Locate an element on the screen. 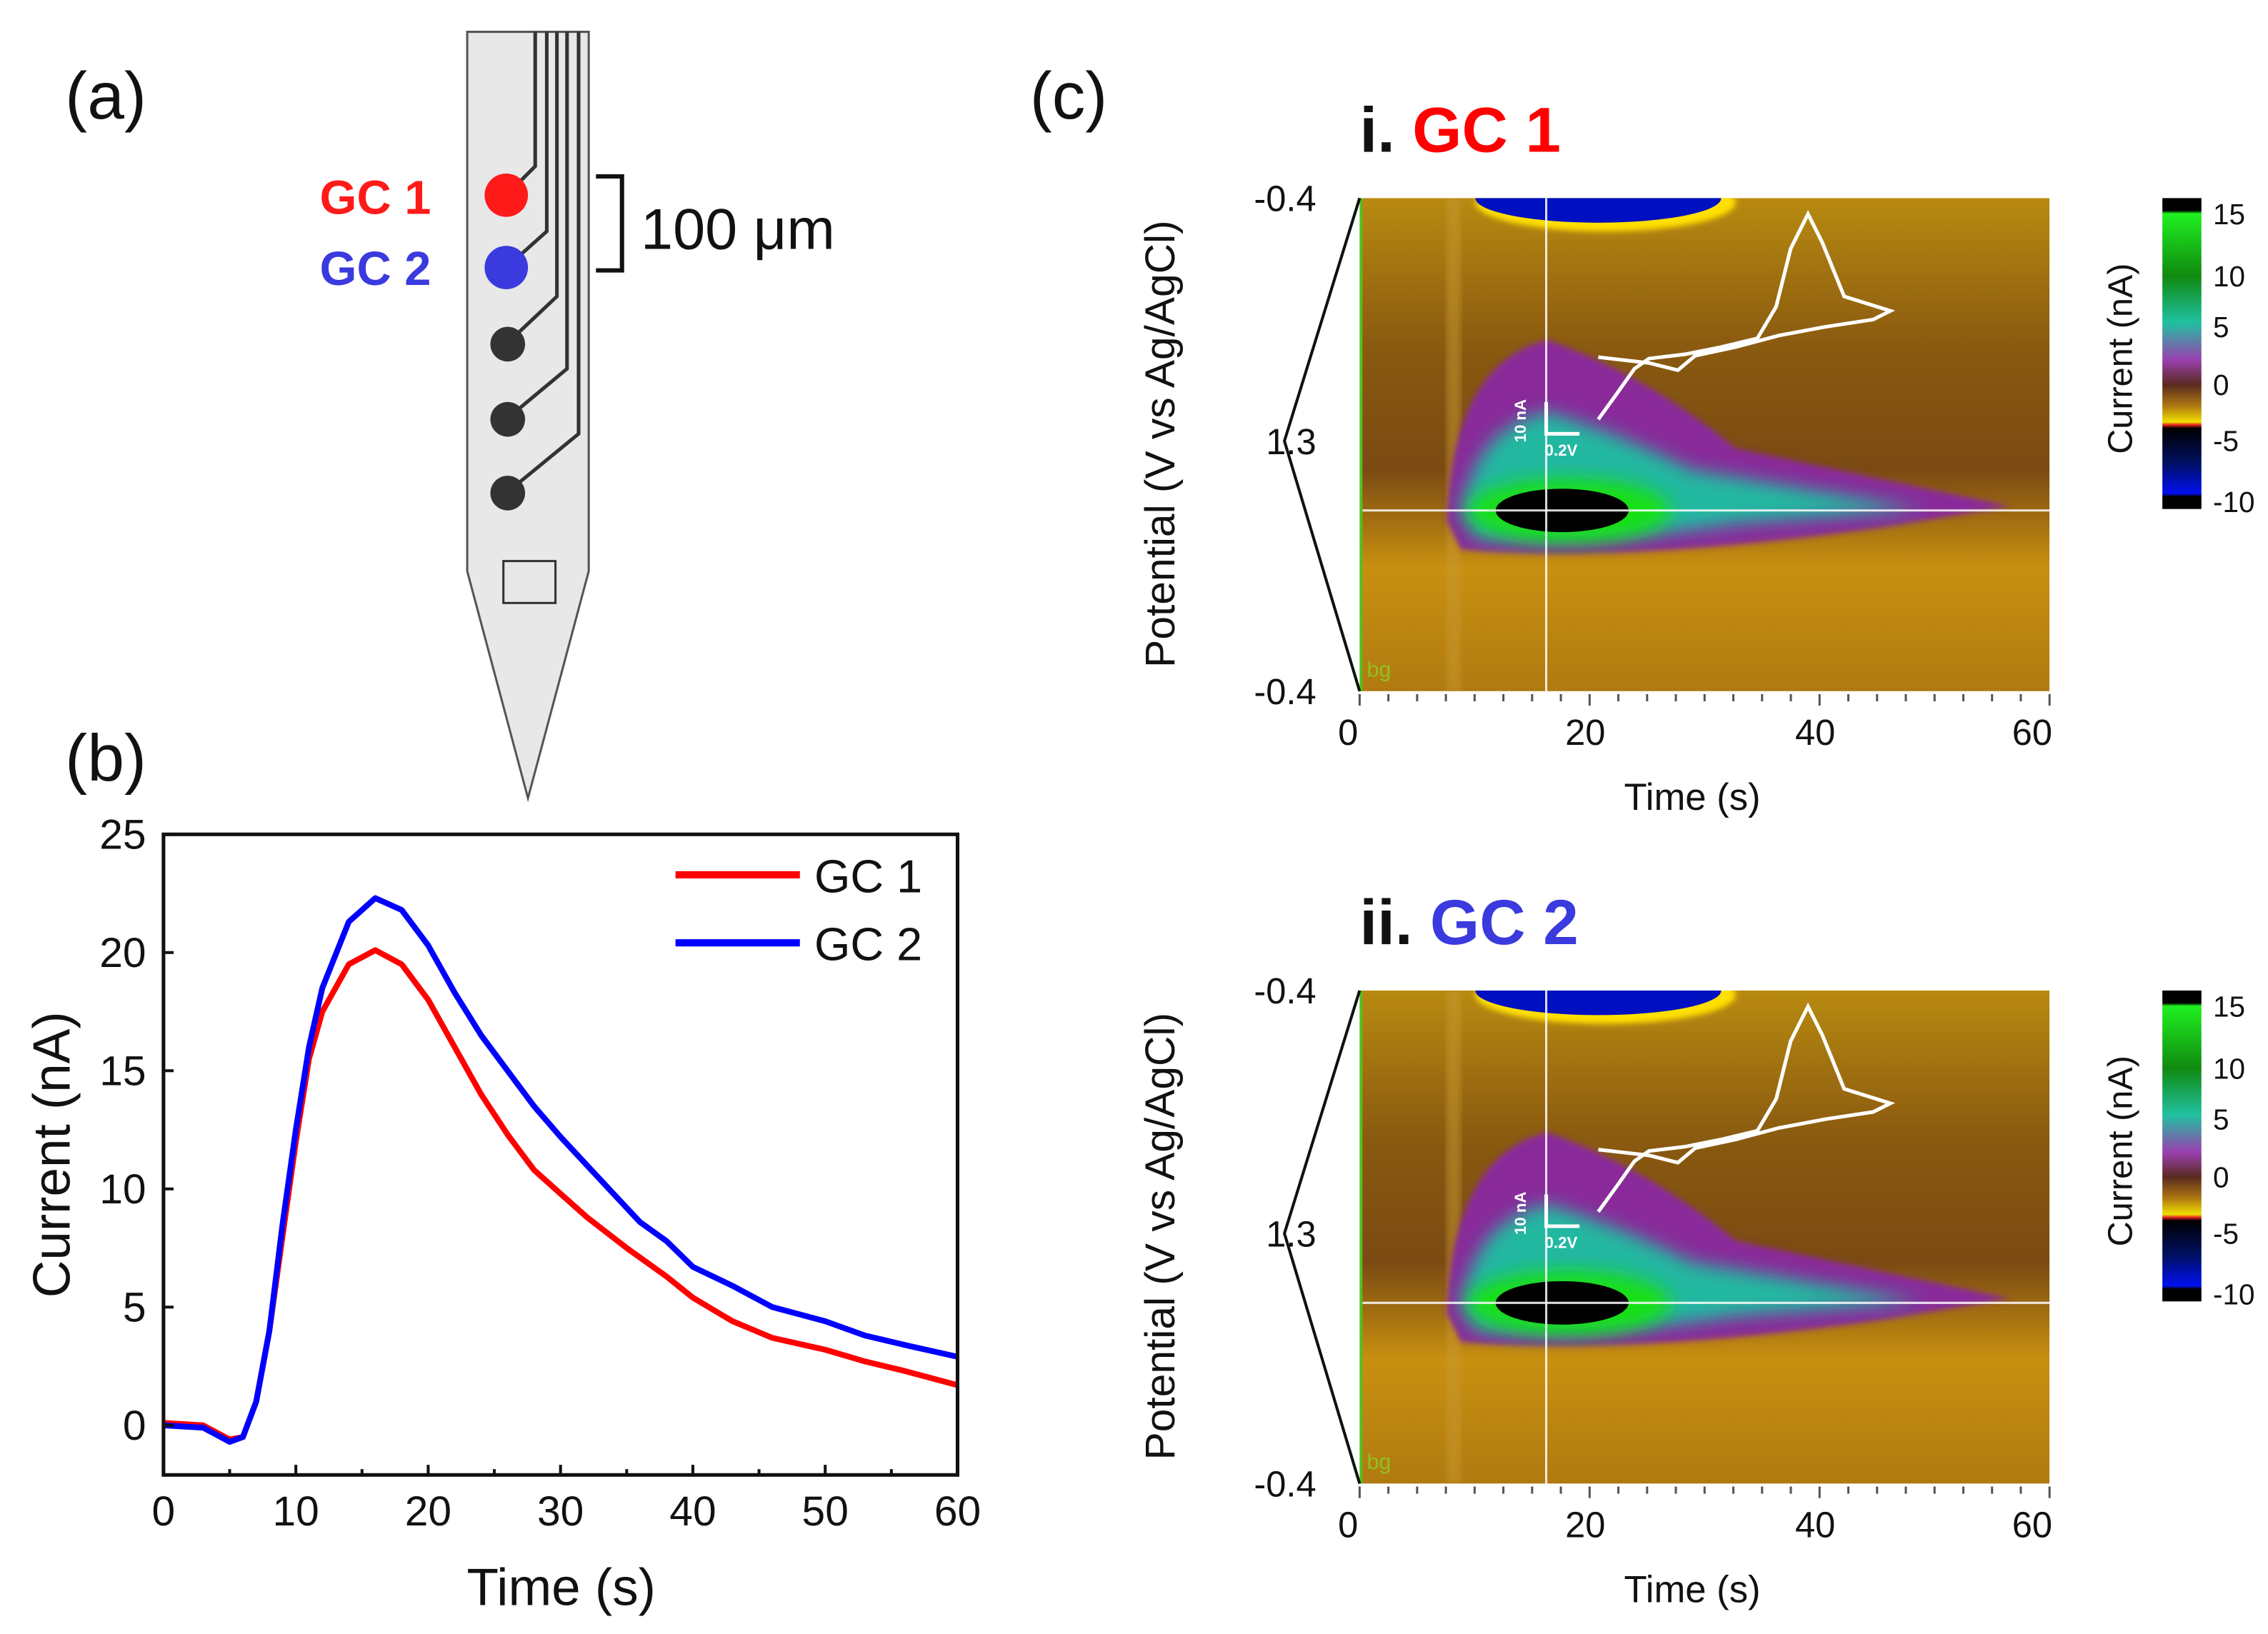 The image size is (2268, 1634). y-tick-label: 15 is located at coordinates (123, 1072).